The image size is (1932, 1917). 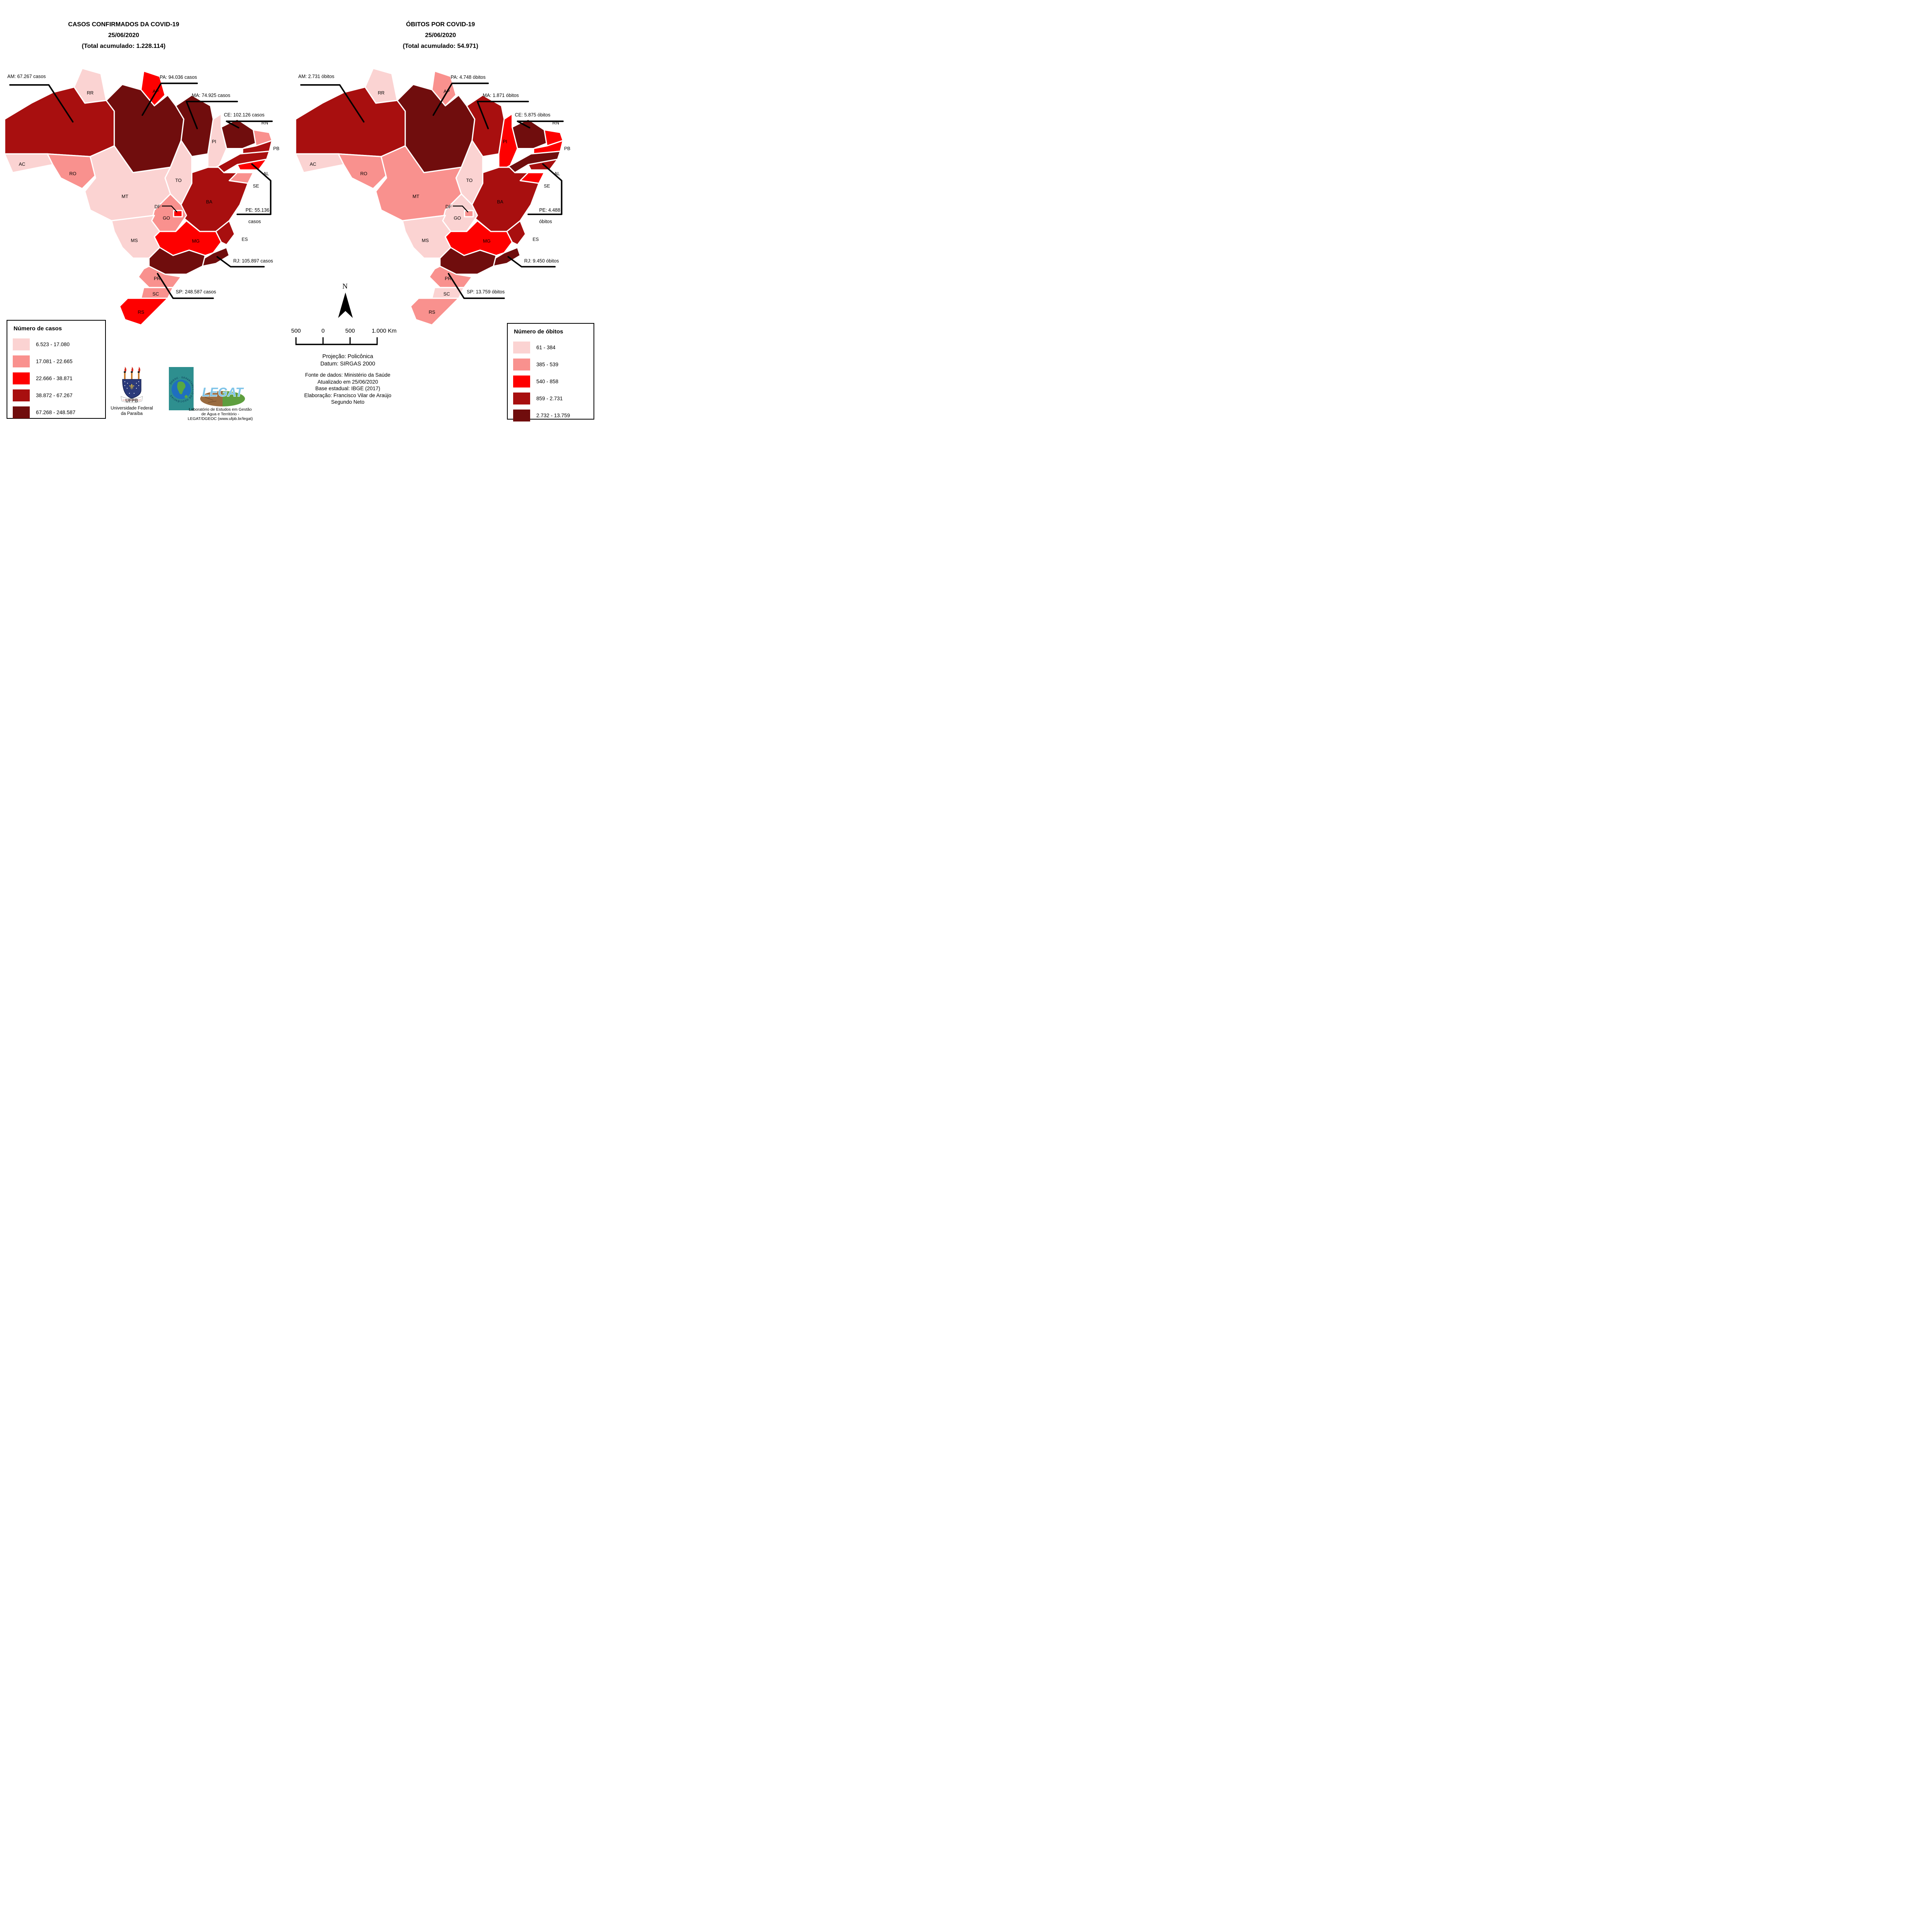 I want to click on legat-soil-icon, so click(x=212, y=399).